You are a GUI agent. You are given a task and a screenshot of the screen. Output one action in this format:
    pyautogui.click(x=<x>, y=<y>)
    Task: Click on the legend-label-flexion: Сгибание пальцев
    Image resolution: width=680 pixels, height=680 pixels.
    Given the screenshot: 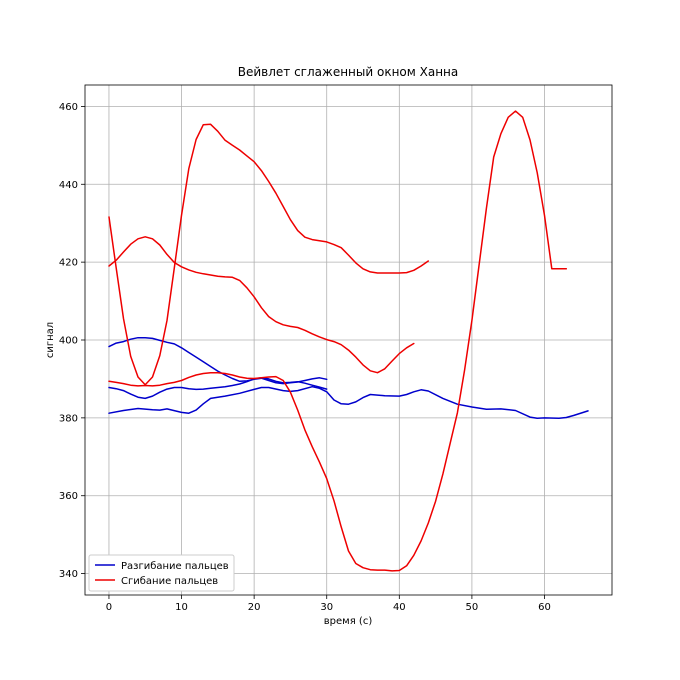 What is the action you would take?
    pyautogui.click(x=169, y=581)
    